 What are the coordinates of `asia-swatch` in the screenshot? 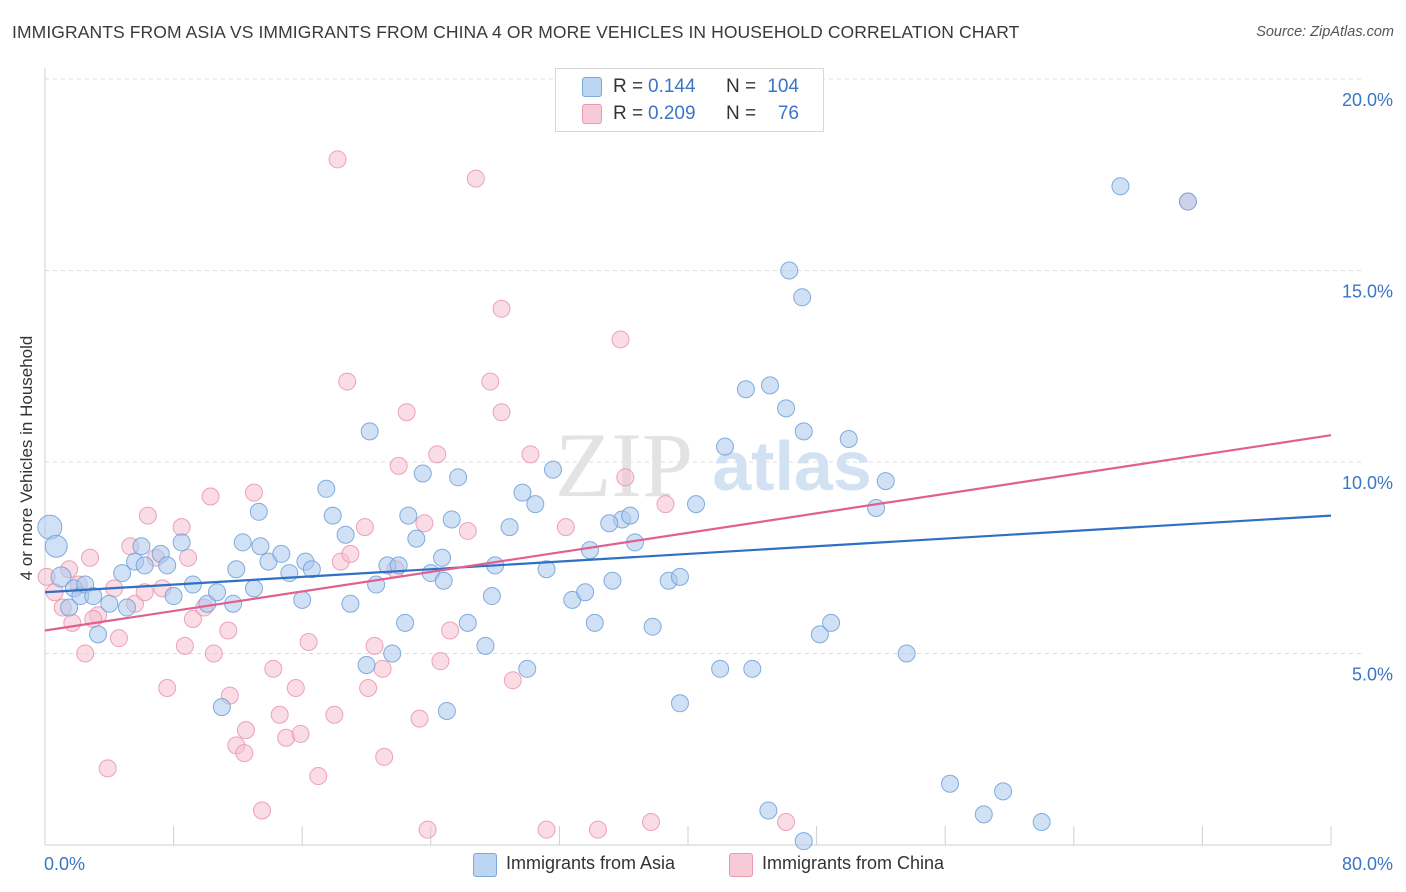 It's located at (592, 87).